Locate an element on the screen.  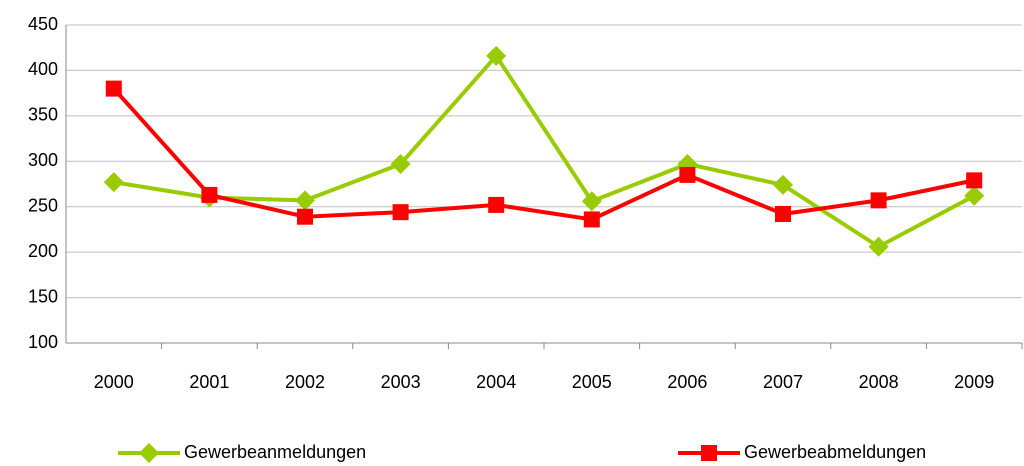
y-tick-label: 200 is located at coordinates (43, 251).